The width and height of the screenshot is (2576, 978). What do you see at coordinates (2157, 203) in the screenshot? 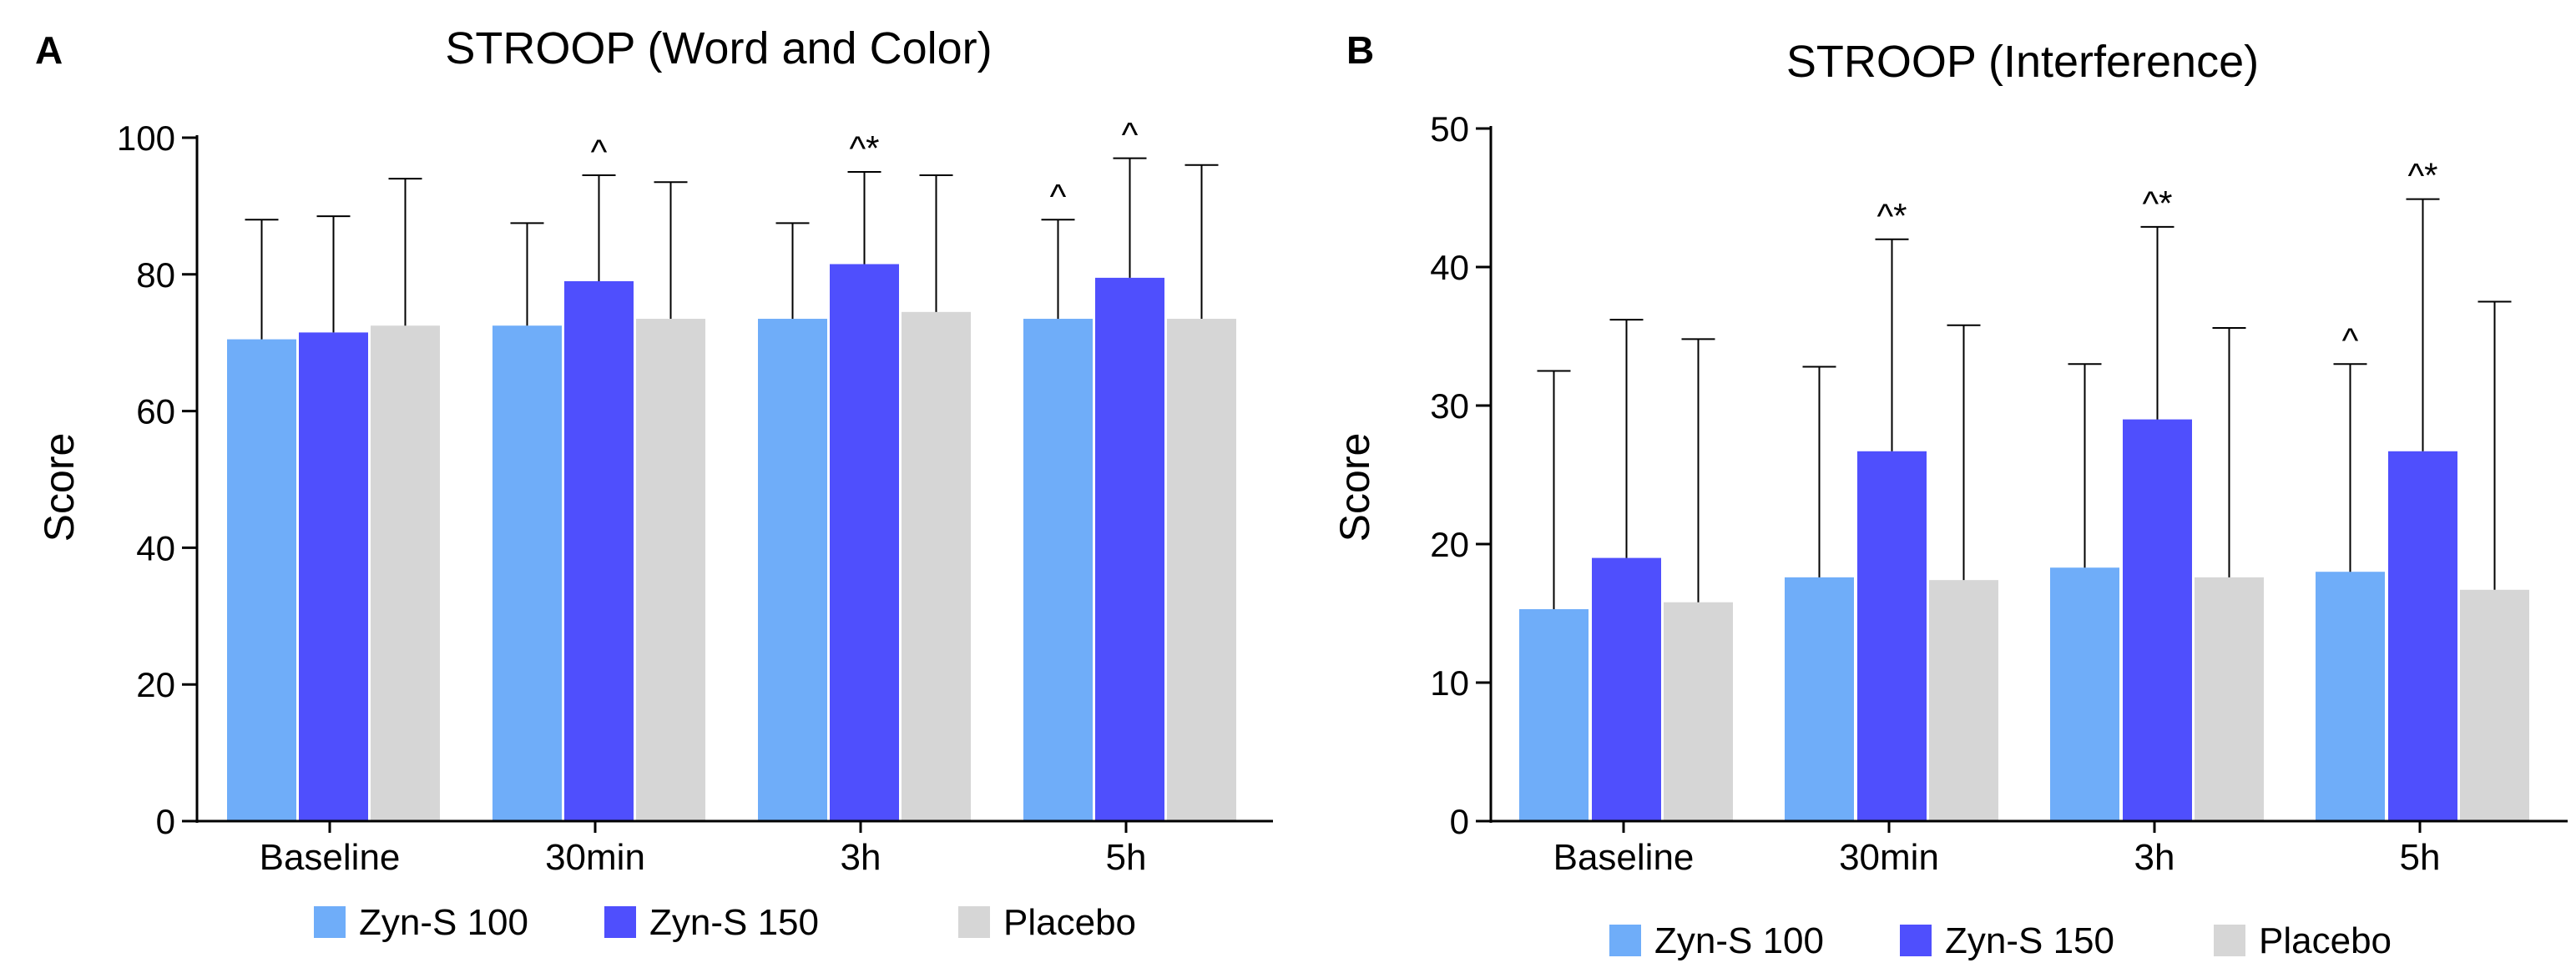
I see `panel-b-significance-mark-2-1: ^*` at bounding box center [2157, 203].